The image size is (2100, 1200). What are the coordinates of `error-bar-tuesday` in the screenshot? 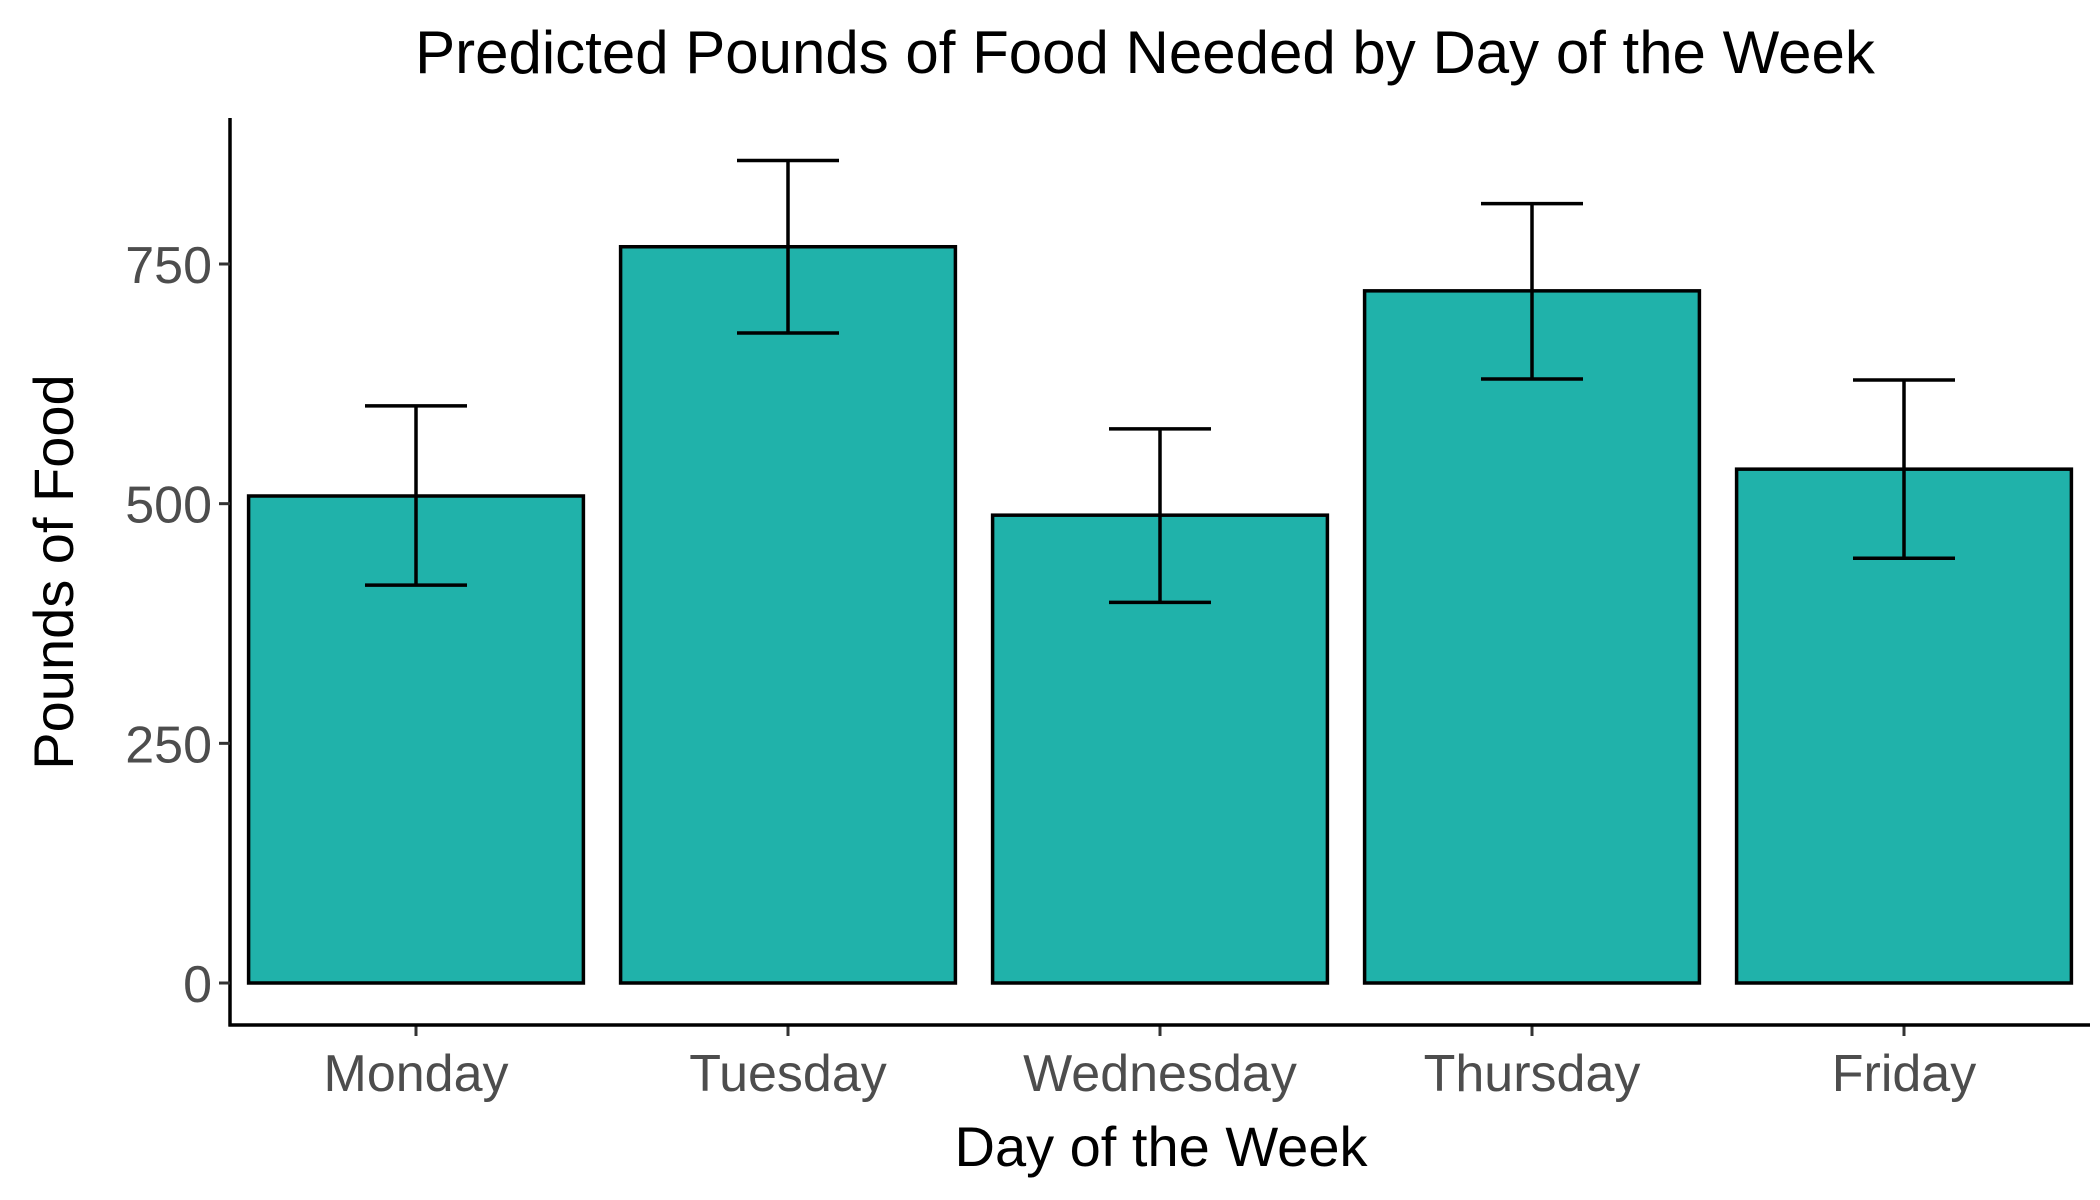 It's located at (788, 246).